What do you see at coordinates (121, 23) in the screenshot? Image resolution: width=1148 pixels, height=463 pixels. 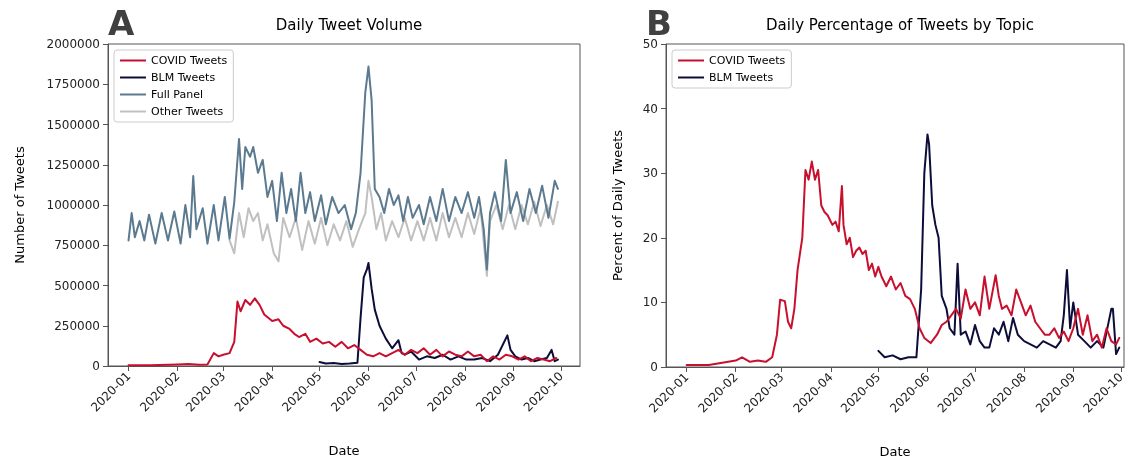 I see `text: A` at bounding box center [121, 23].